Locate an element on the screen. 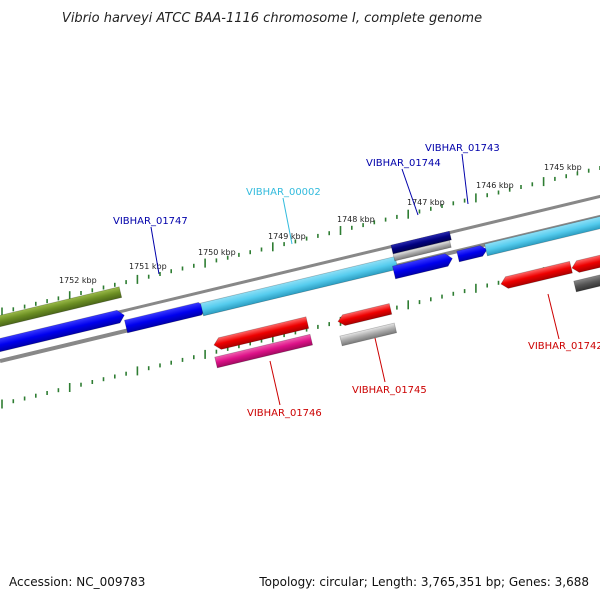 This screenshot has height=600, width=600. gene-magenta-reverse is located at coordinates (263, 351).